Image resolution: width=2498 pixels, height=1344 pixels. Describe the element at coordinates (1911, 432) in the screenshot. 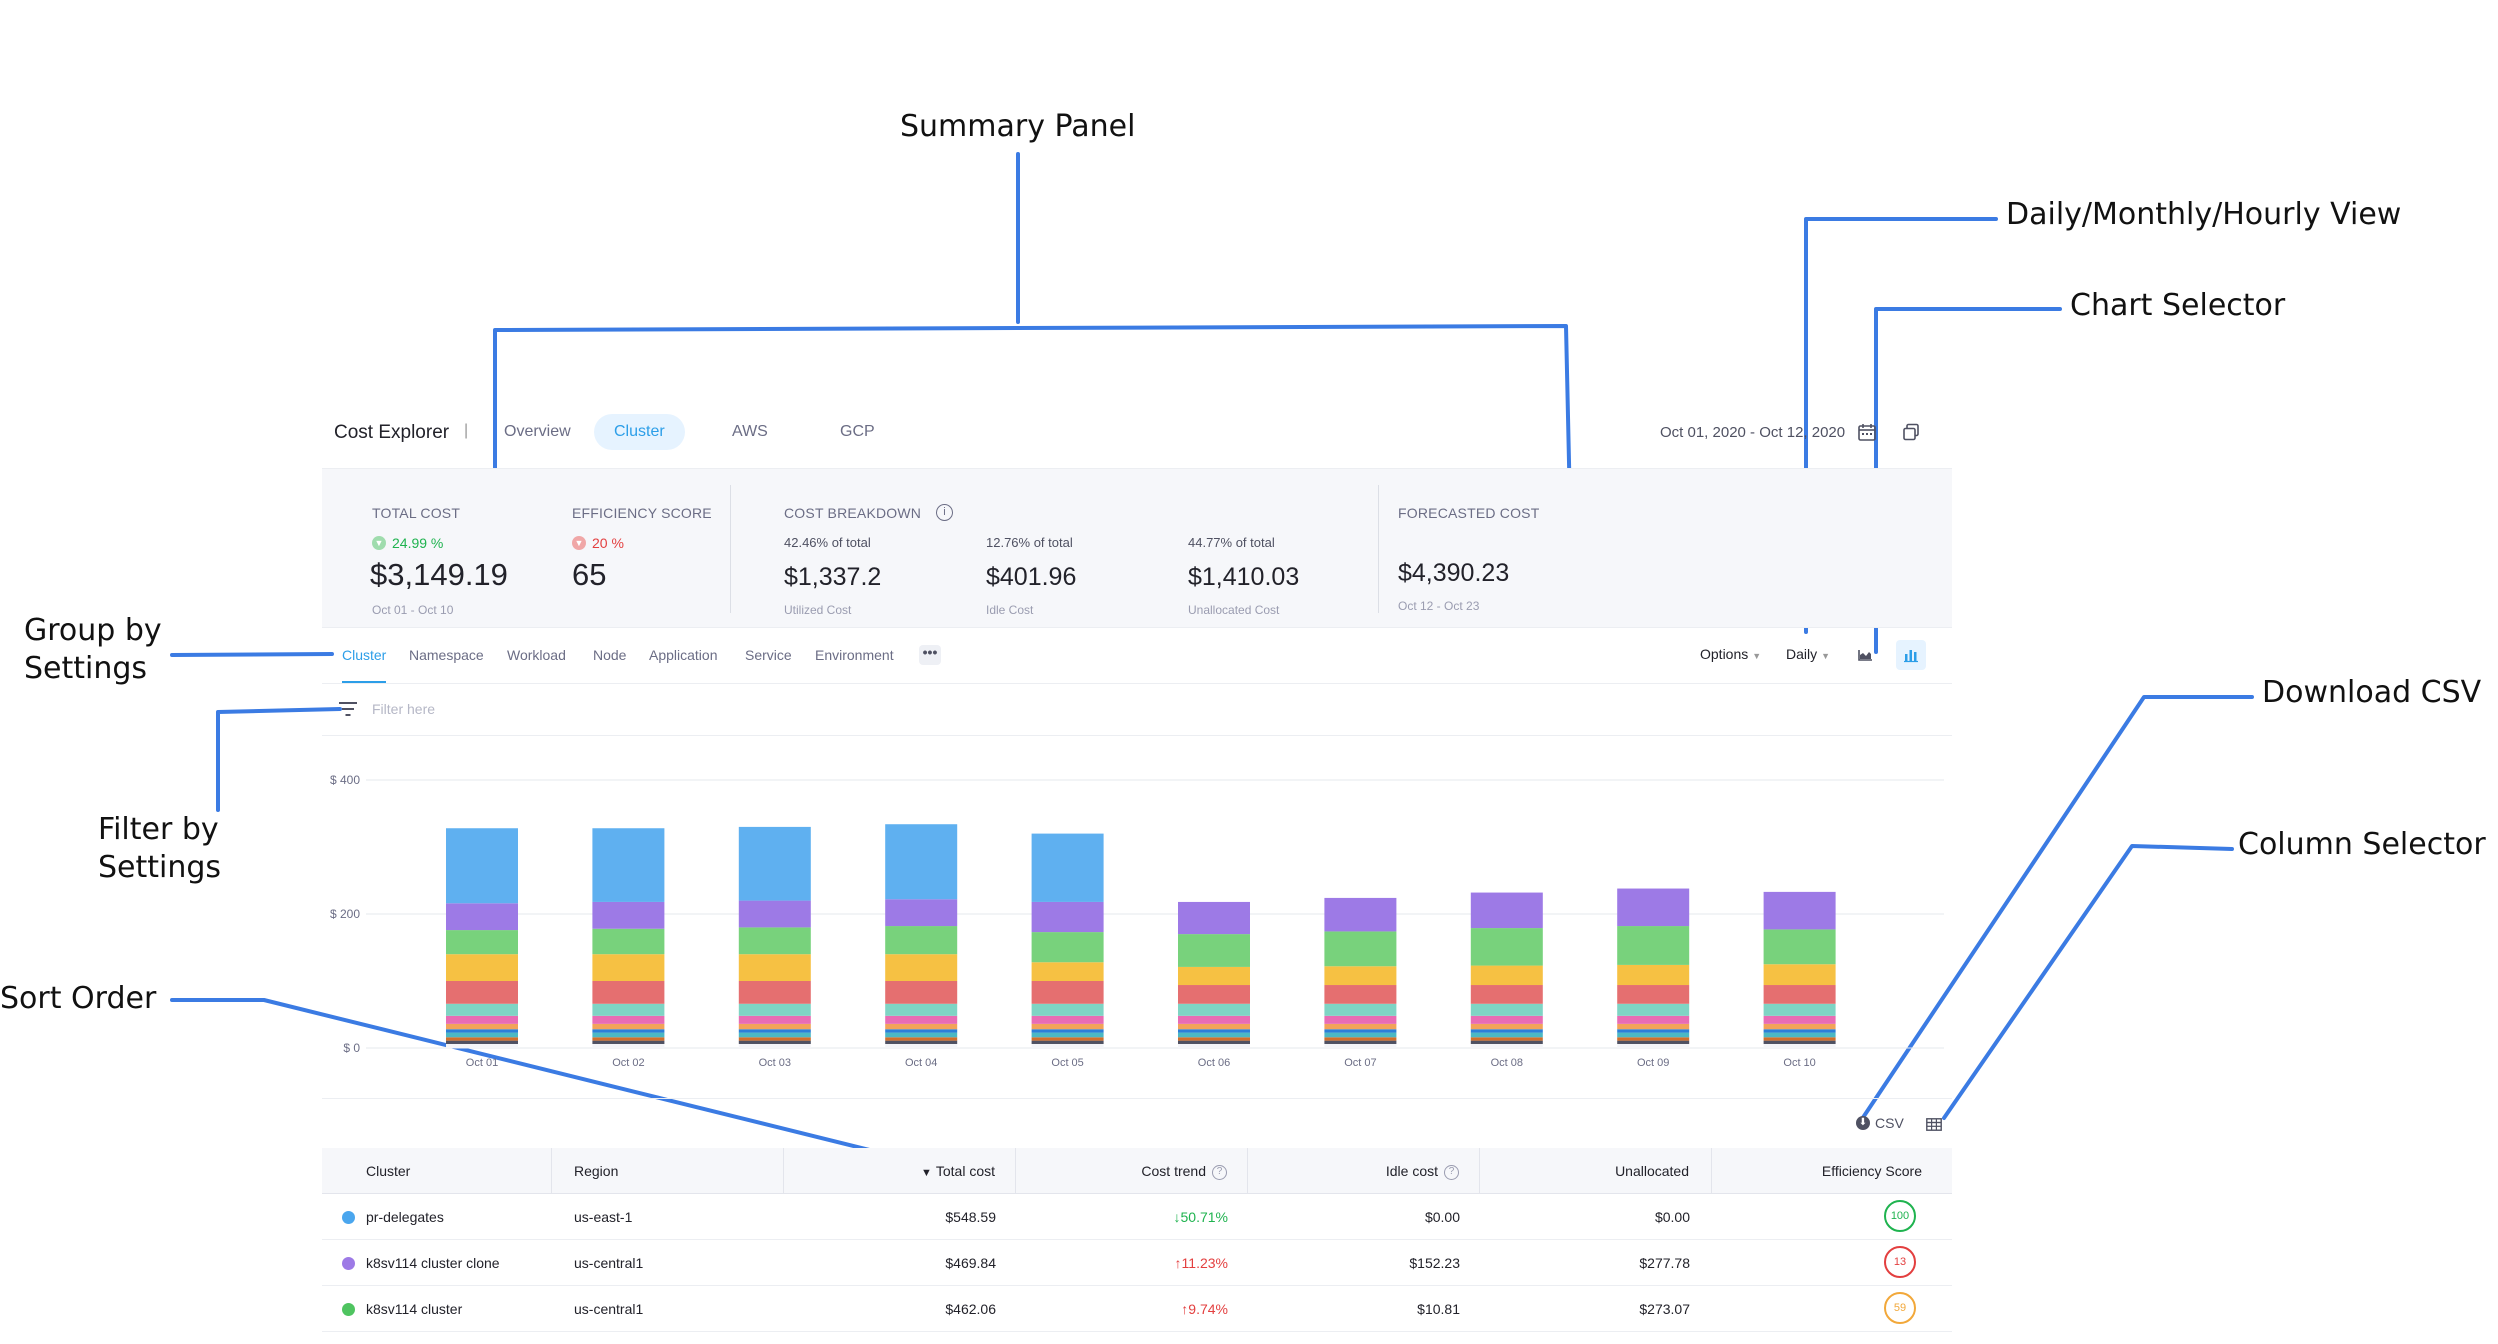

I see `copy-icon` at that location.